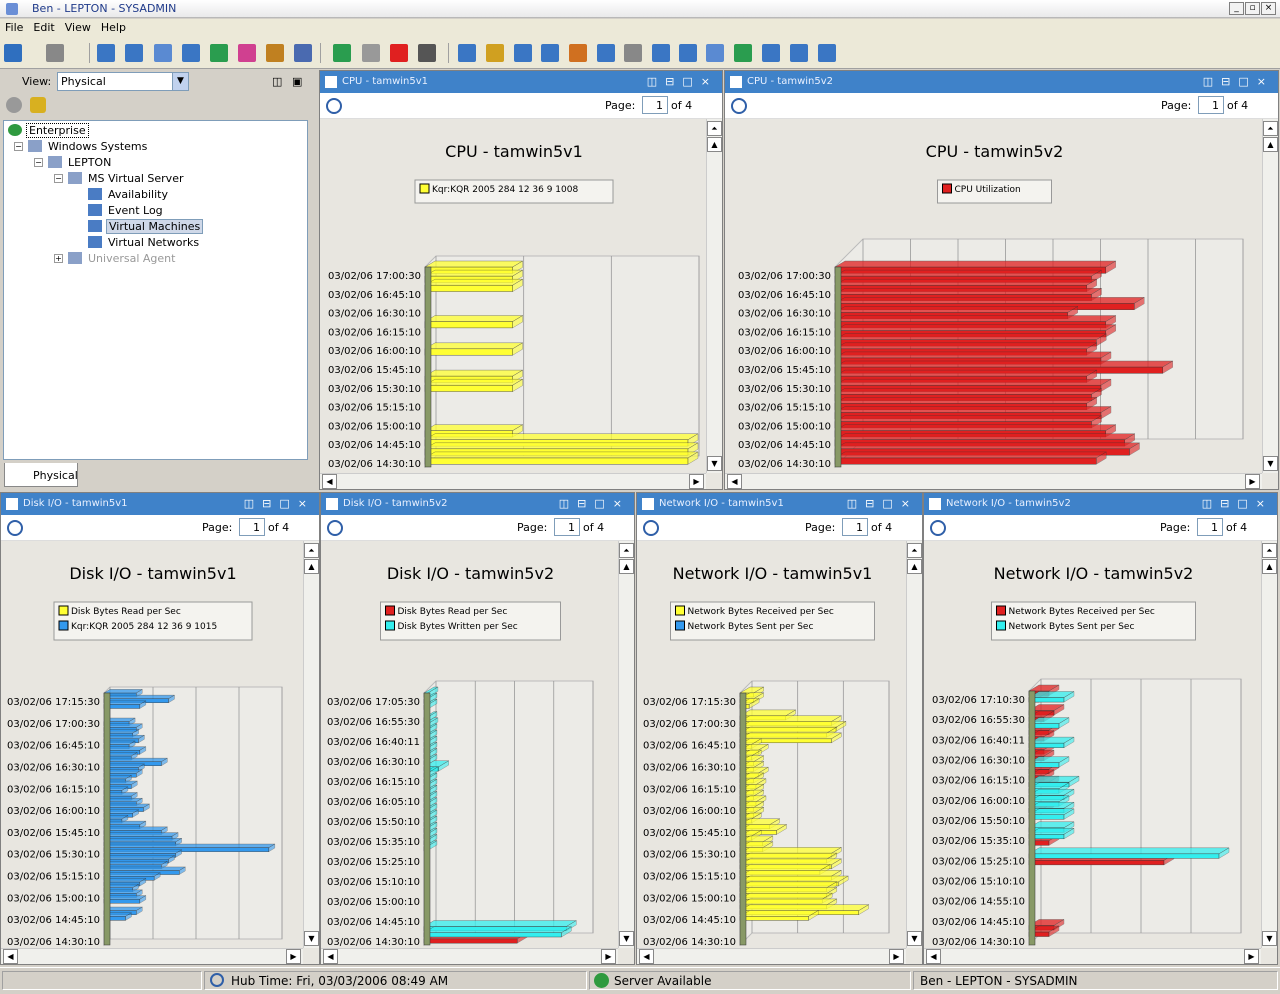 This screenshot has width=1280, height=994. Describe the element at coordinates (578, 53) in the screenshot. I see `gauge-icon` at that location.